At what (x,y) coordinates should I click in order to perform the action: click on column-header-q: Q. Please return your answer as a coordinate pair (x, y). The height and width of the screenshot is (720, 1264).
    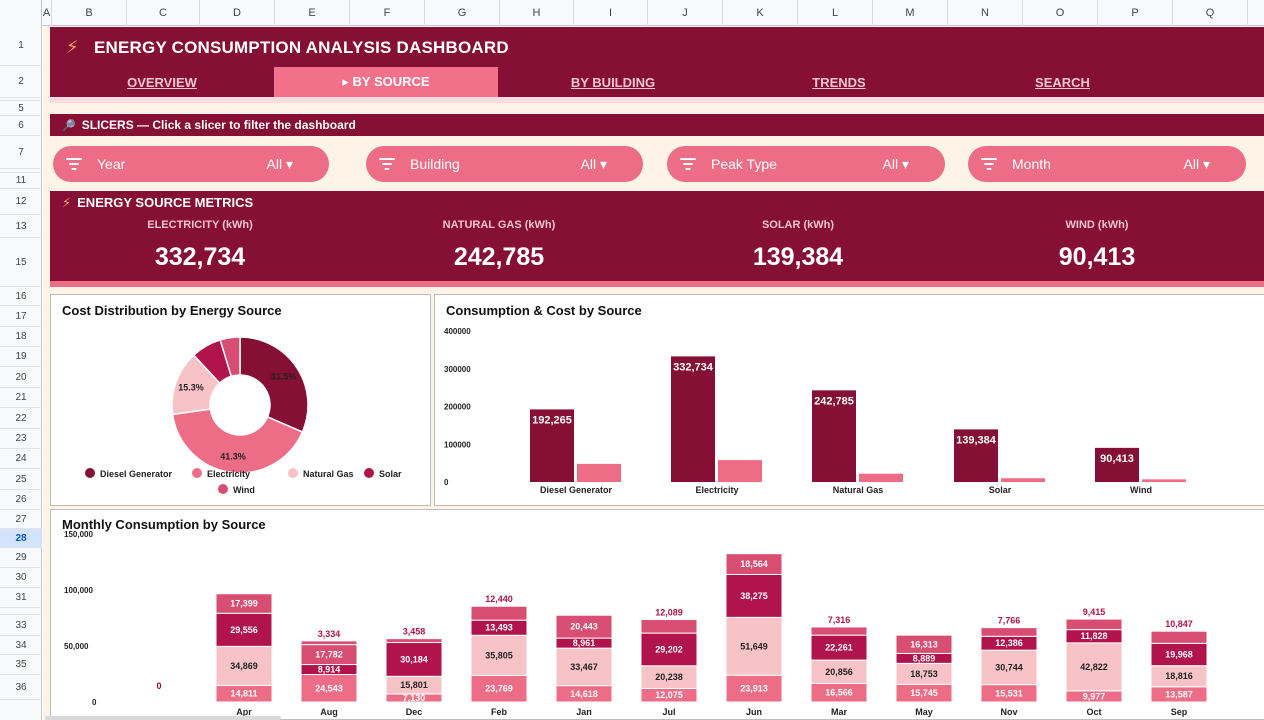
    Looking at the image, I should click on (1210, 13).